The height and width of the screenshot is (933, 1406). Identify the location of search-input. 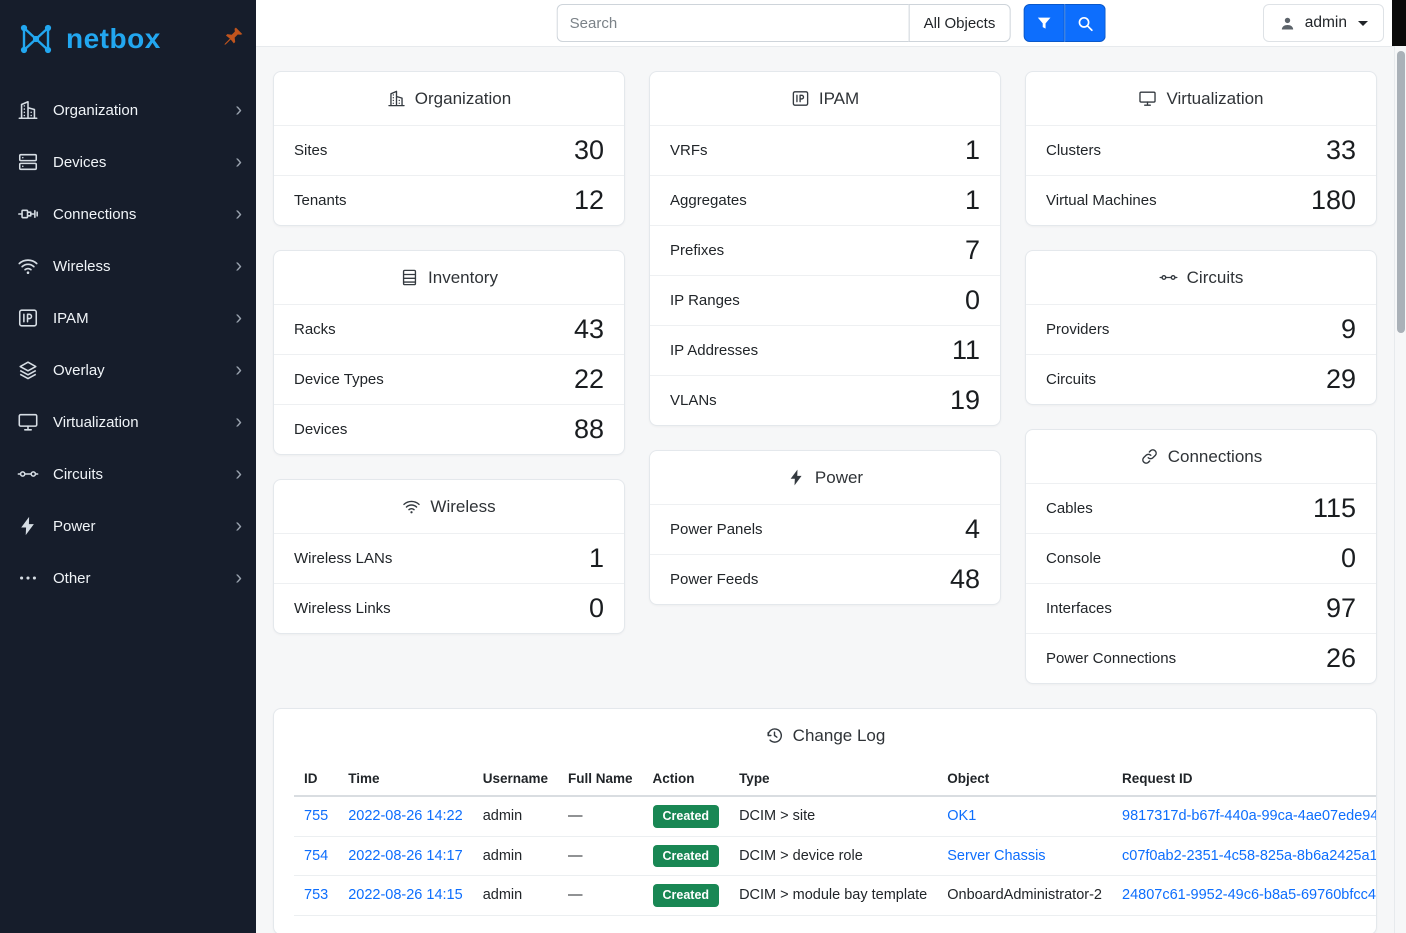
(732, 23).